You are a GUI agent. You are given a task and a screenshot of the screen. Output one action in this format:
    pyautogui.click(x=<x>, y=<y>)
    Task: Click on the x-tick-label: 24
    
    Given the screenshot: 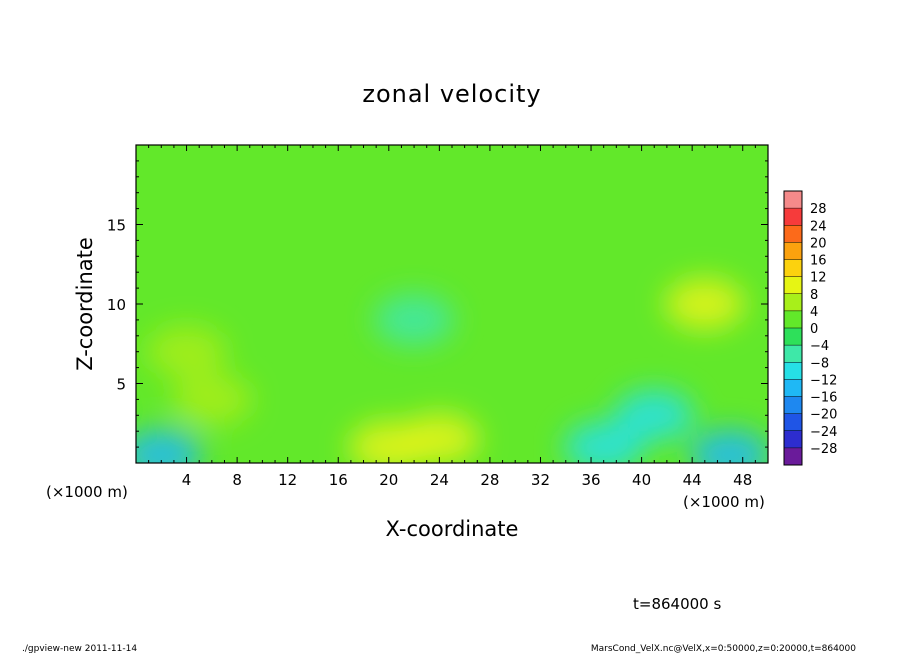 What is the action you would take?
    pyautogui.click(x=439, y=480)
    